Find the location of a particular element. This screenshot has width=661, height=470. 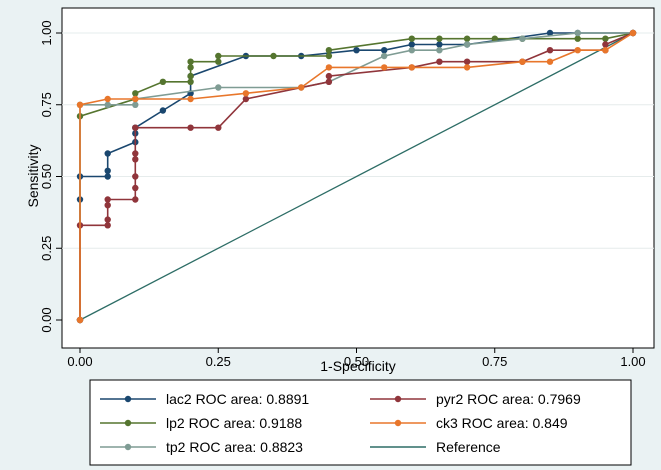

y-tick-label: 0.50 is located at coordinates (46, 176).